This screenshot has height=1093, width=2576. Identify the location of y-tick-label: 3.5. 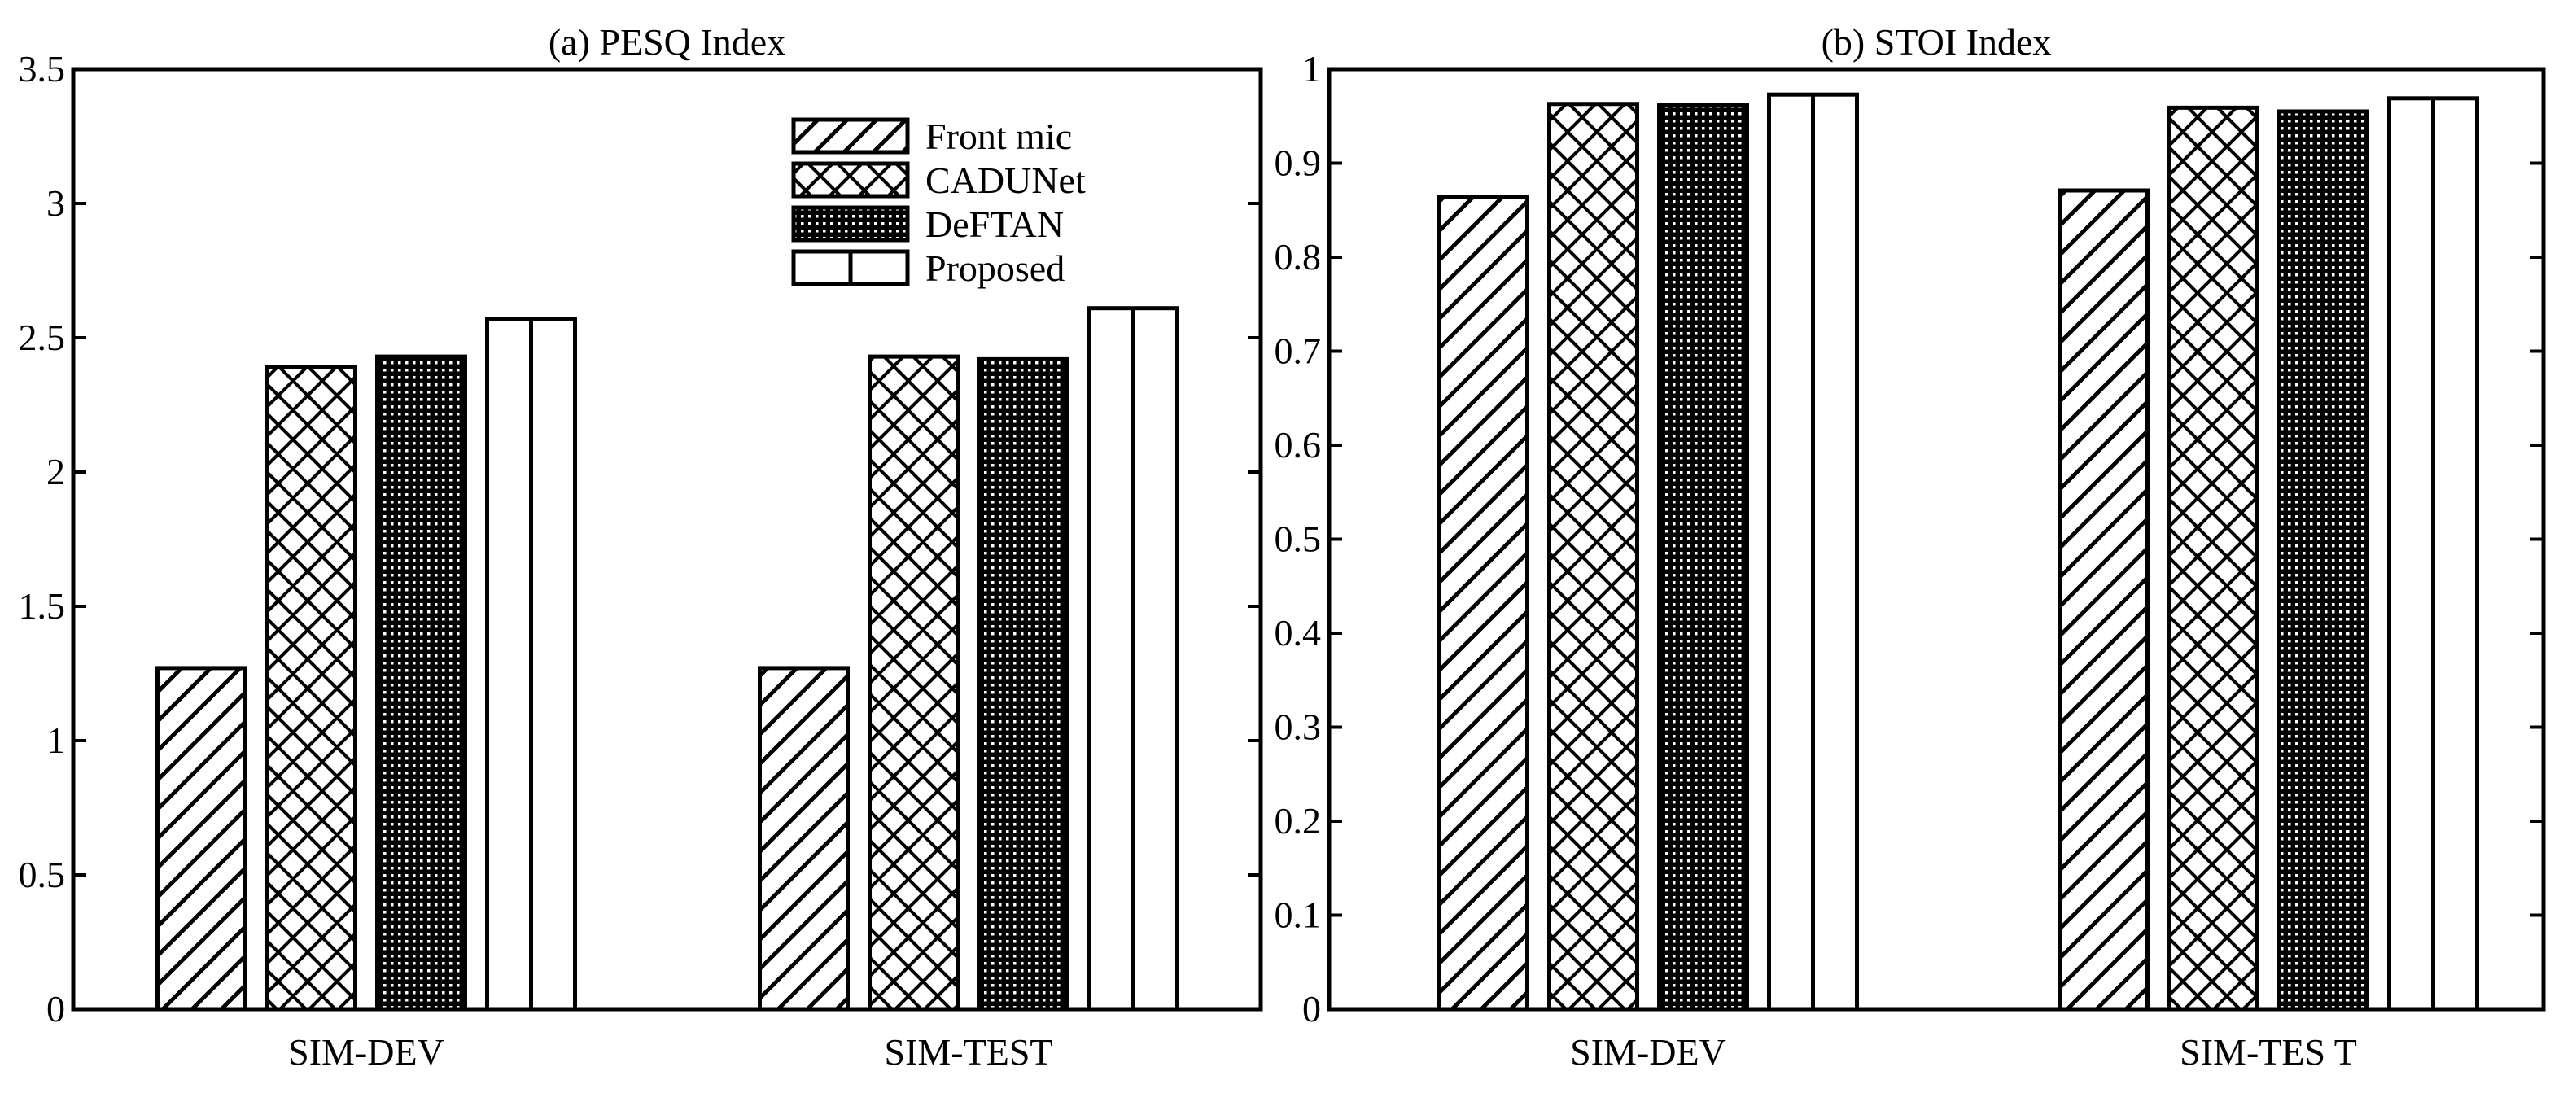
(42, 69).